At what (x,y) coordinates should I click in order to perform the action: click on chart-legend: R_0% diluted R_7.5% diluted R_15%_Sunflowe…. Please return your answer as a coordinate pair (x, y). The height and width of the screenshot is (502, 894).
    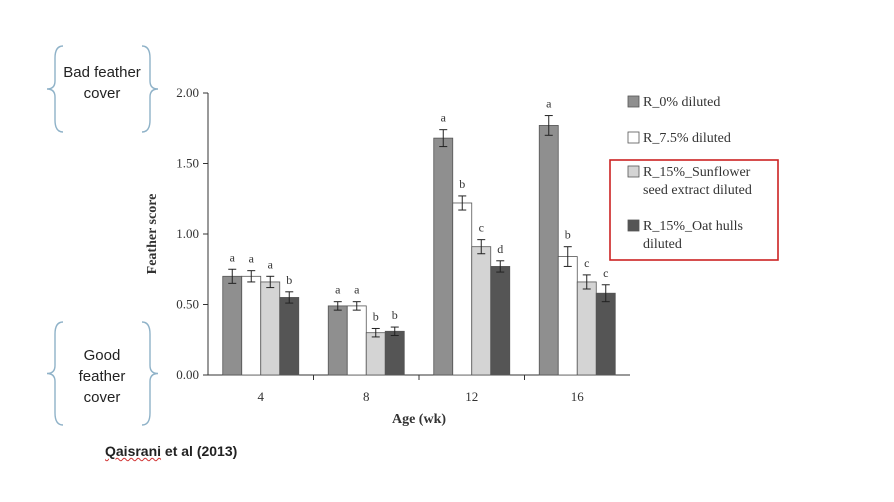
    Looking at the image, I should click on (694, 178).